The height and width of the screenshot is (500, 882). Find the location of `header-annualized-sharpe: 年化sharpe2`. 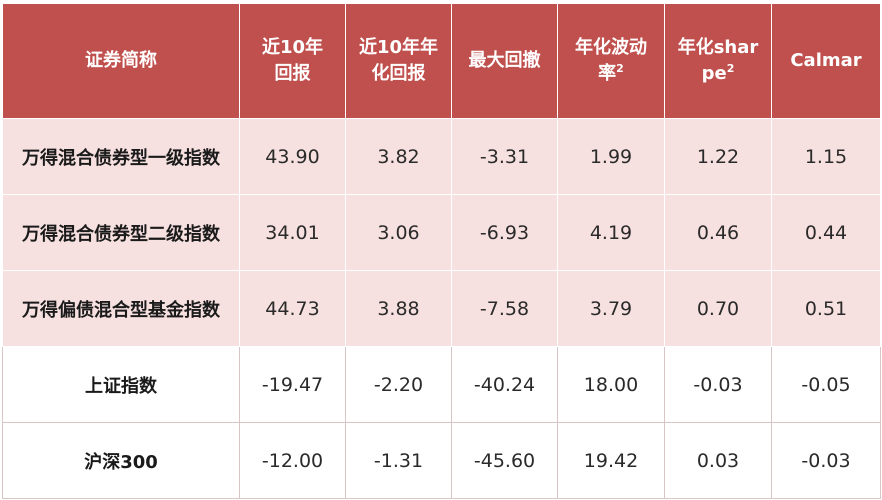

header-annualized-sharpe: 年化sharpe2 is located at coordinates (718, 61).